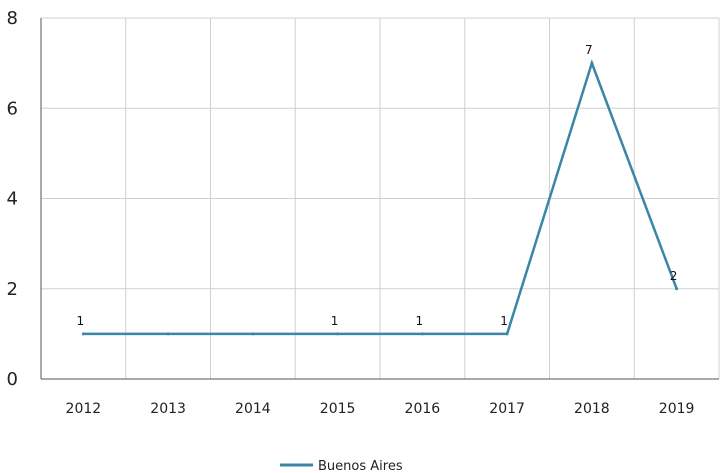  I want to click on data-point-2018, so click(592, 63).